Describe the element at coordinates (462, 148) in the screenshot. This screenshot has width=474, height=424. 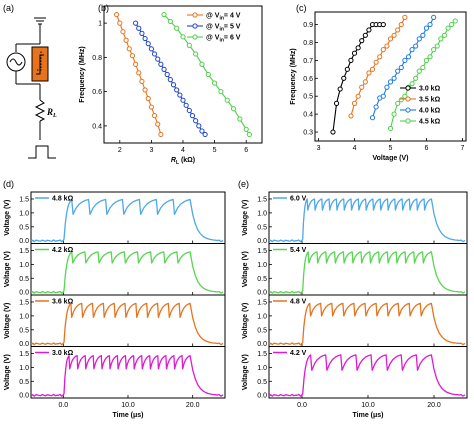
I see `x-tick-label: 7` at that location.